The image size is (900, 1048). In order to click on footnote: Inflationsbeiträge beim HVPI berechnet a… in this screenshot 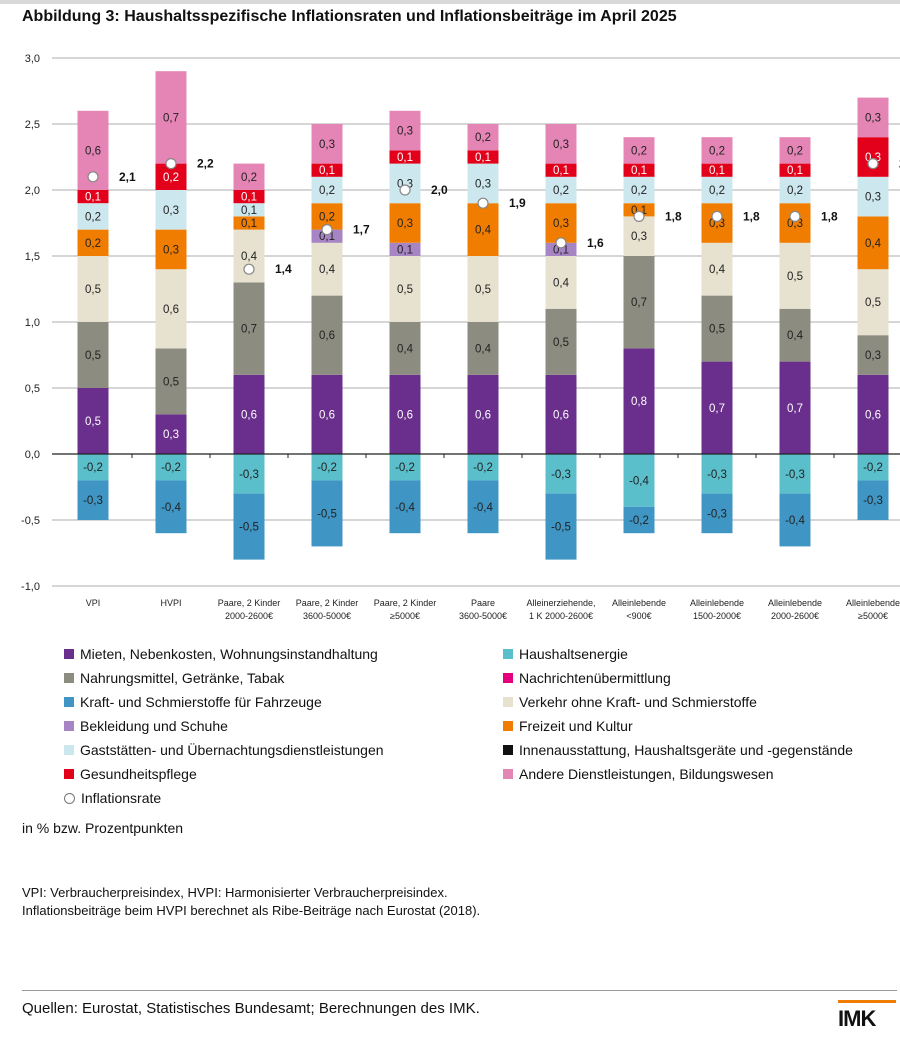, I will do `click(251, 910)`.